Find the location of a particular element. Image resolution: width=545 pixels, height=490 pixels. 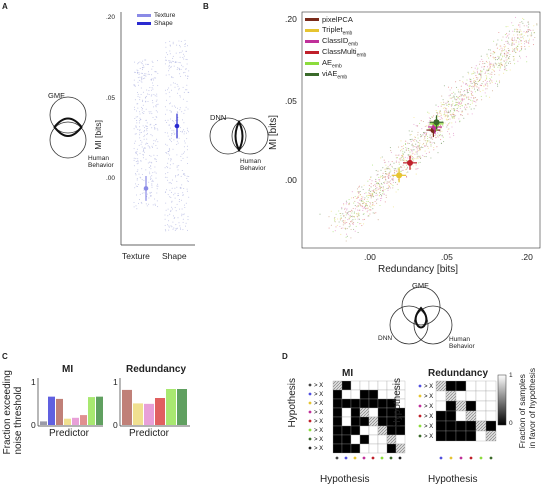

chart-a-xtick-shape: Shape is located at coordinates (174, 256).